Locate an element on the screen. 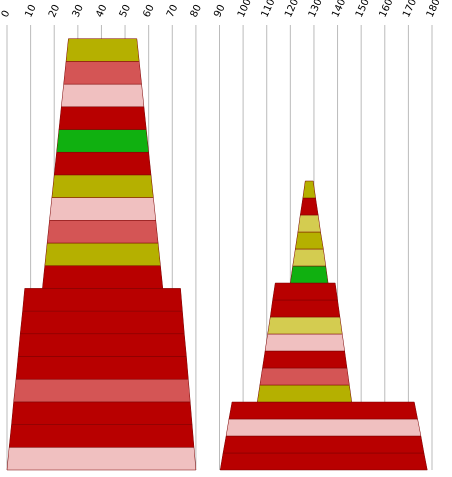  x-tick-label: 100 is located at coordinates (245, 9).